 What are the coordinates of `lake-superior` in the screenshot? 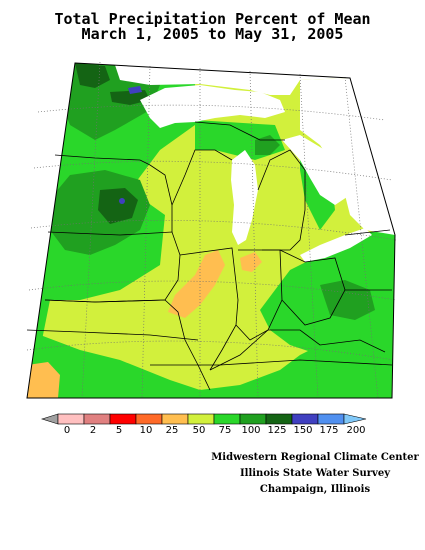 It's located at (212, 106).